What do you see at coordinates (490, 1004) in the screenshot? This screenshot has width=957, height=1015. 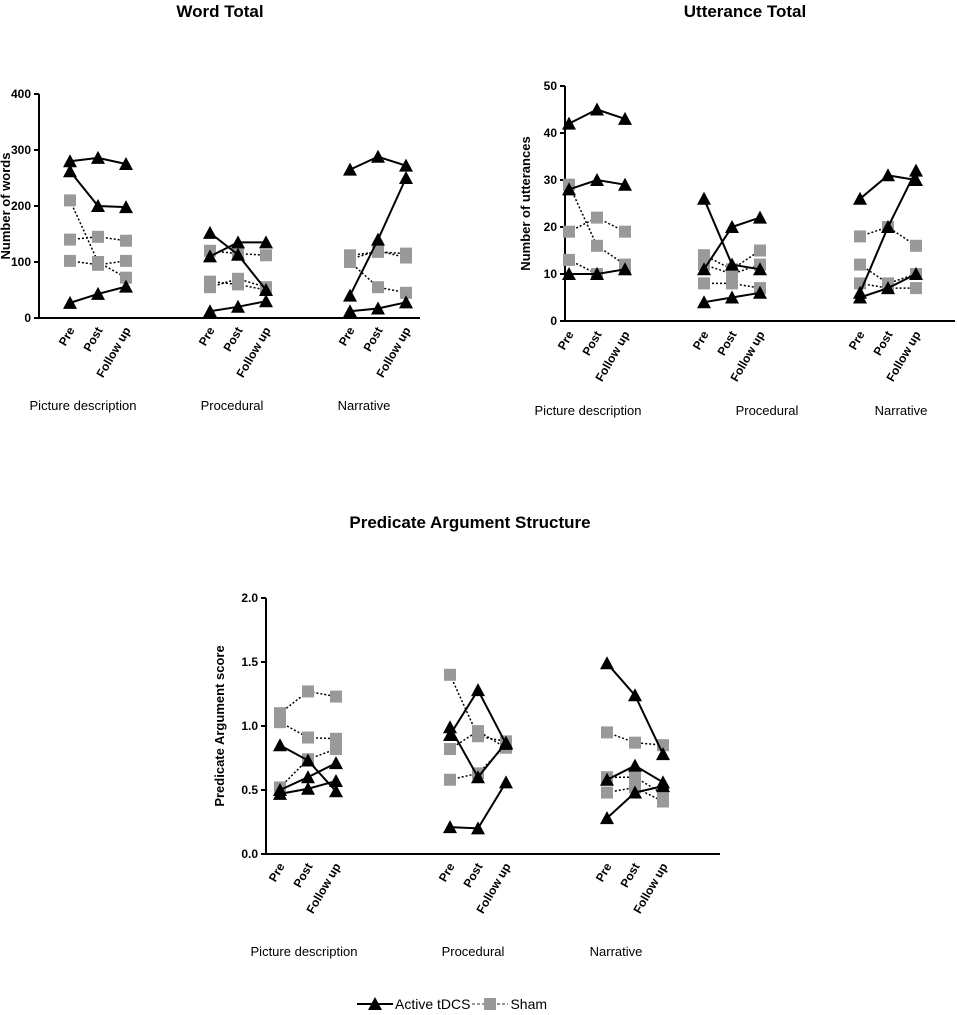 I see `legend-sham-marker` at bounding box center [490, 1004].